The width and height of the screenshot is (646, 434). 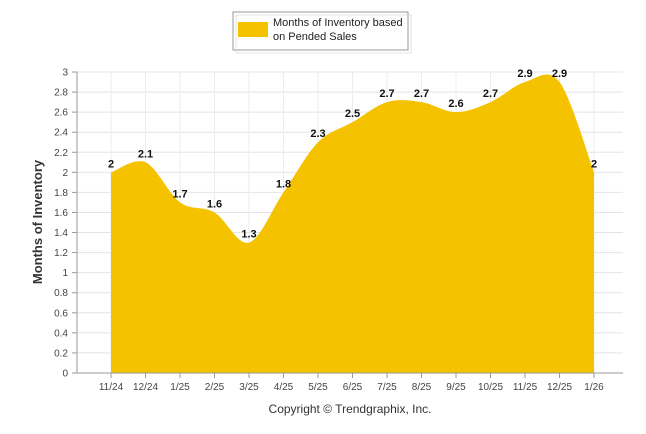 I want to click on y-tick-label: 0.2, so click(x=61, y=353).